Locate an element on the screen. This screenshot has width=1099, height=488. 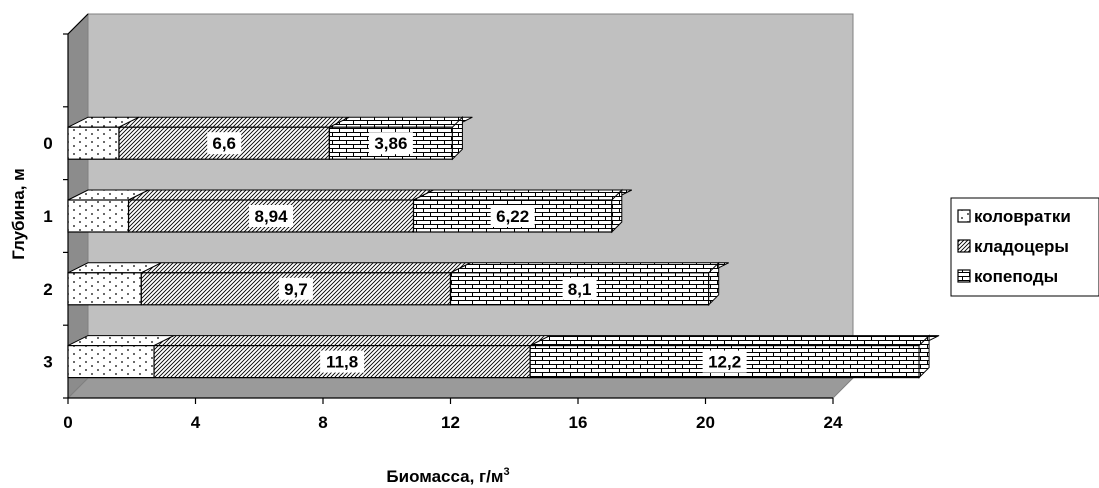
data-label: 11,8 is located at coordinates (342, 362).